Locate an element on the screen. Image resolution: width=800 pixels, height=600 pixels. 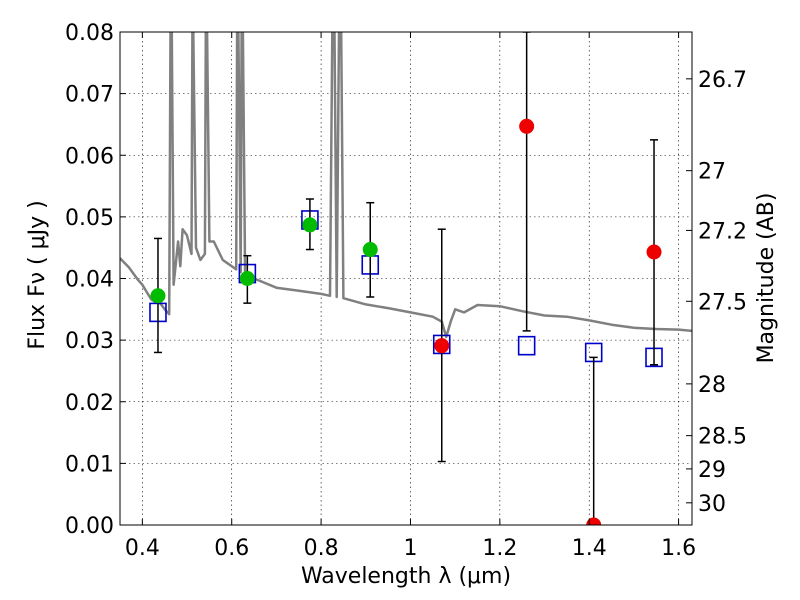
x-tick-label: 0.4 is located at coordinates (142, 548).